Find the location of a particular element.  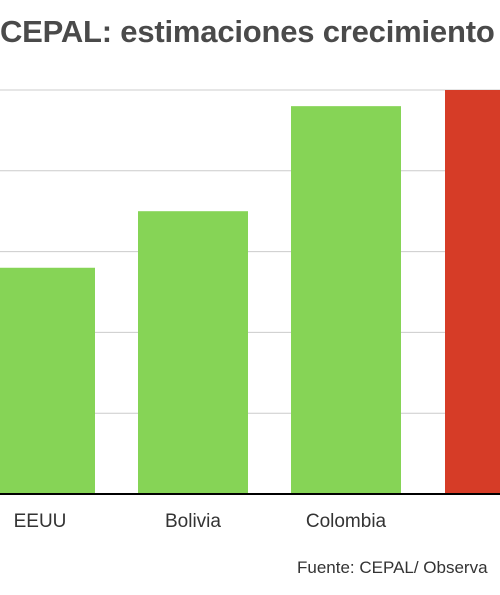

bar-bolivia is located at coordinates (193, 352).